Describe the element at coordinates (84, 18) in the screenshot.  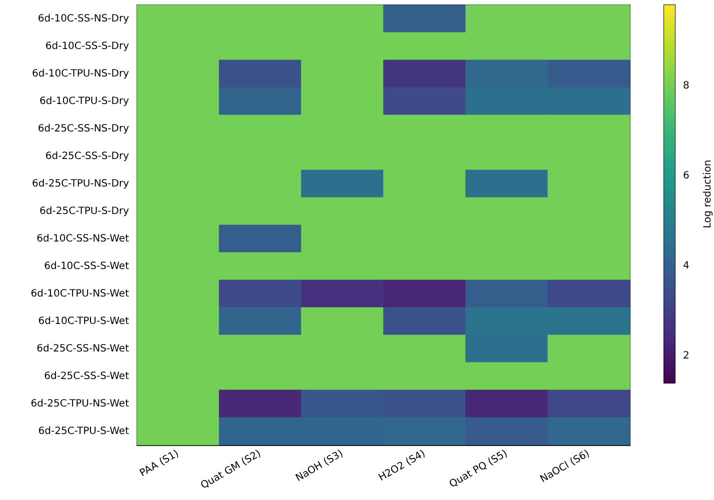
I see `y-tick-label: 6d-10C-SS-NS-Dry` at that location.